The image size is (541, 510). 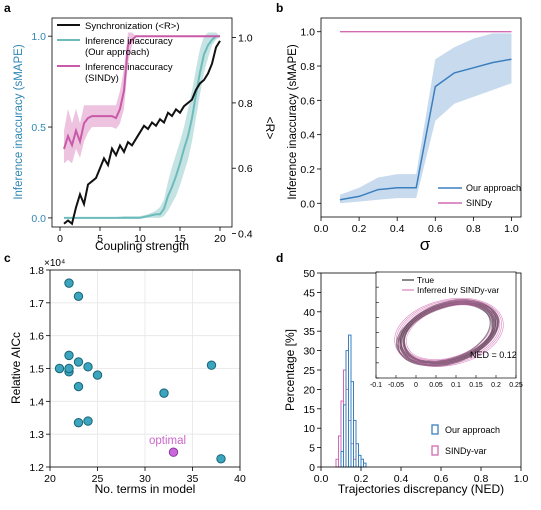 What do you see at coordinates (293, 121) in the screenshot?
I see `panel-b-ylabel: Inference inaccuracy (sMAPE)` at bounding box center [293, 121].